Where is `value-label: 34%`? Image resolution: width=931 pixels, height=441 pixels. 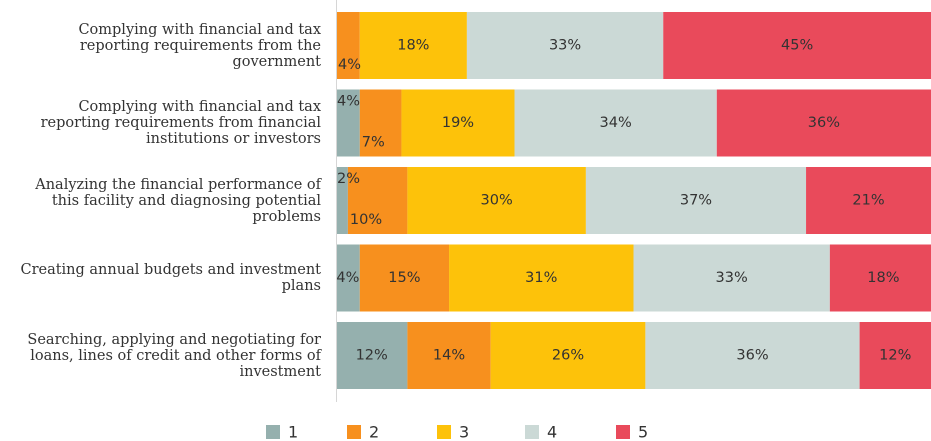 value-label: 34% is located at coordinates (616, 123).